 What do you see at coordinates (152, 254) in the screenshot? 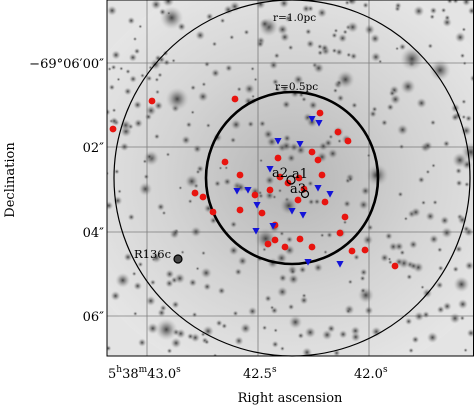
I see `label-r136c: R136c` at bounding box center [152, 254].